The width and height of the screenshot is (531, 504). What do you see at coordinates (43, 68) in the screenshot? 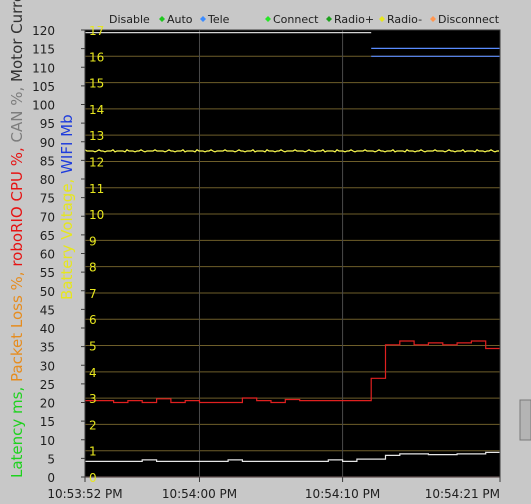
I see `left-tick-label: 110` at bounding box center [43, 68].